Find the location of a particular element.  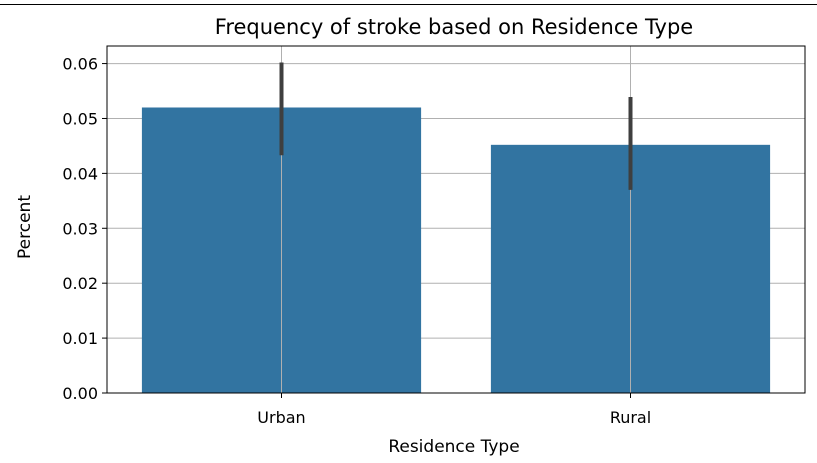

y-tick-label: 0.00 is located at coordinates (80, 393).